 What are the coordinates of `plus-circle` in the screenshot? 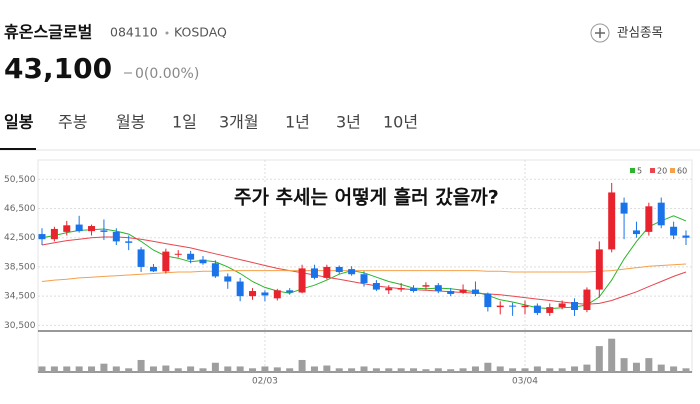 It's located at (600, 33).